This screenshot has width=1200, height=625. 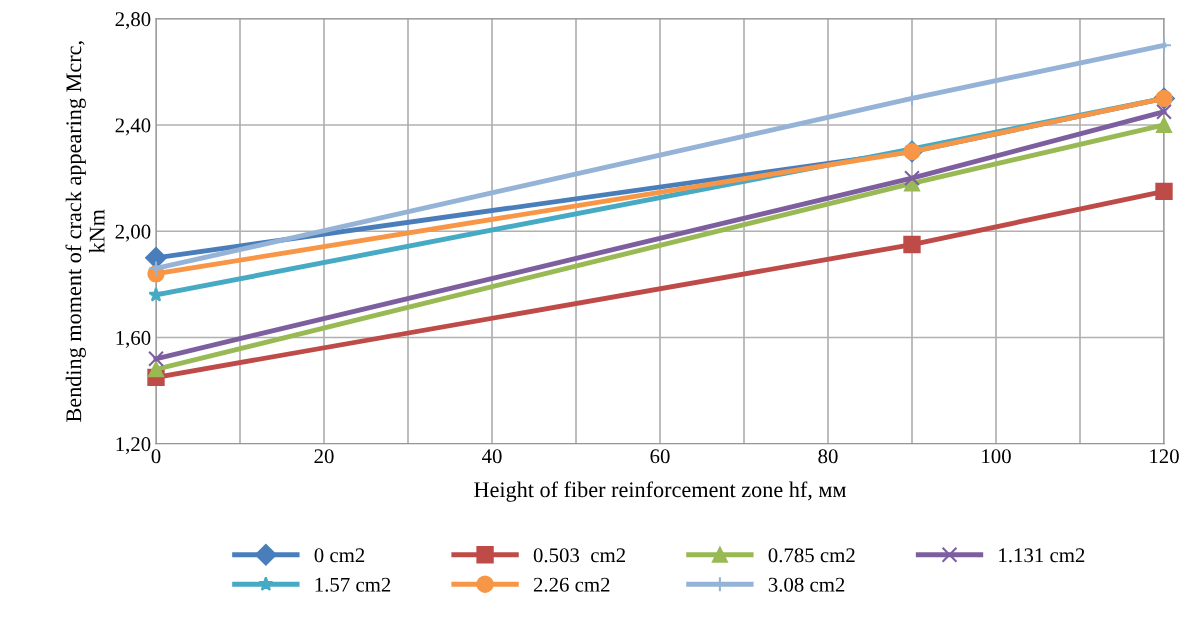 What do you see at coordinates (133, 339) in the screenshot?
I see `y-tick-label: 1,60` at bounding box center [133, 339].